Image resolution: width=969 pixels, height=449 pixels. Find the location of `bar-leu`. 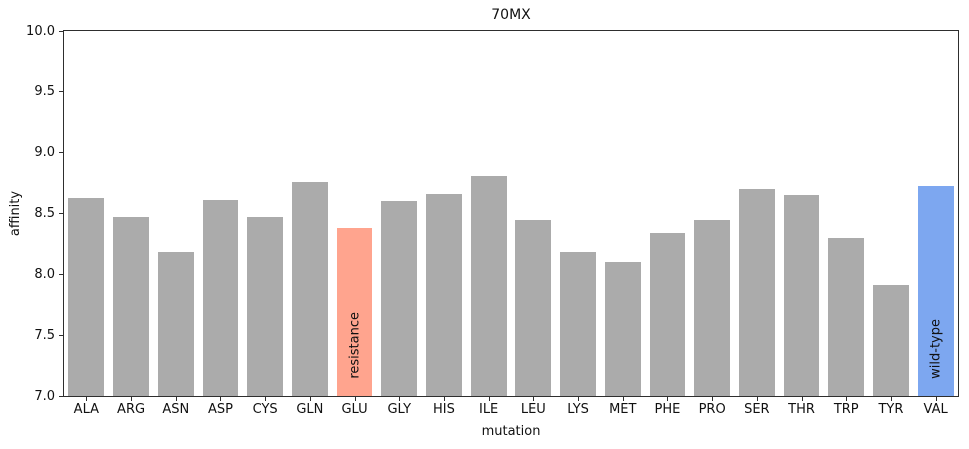

bar-leu is located at coordinates (533, 307).